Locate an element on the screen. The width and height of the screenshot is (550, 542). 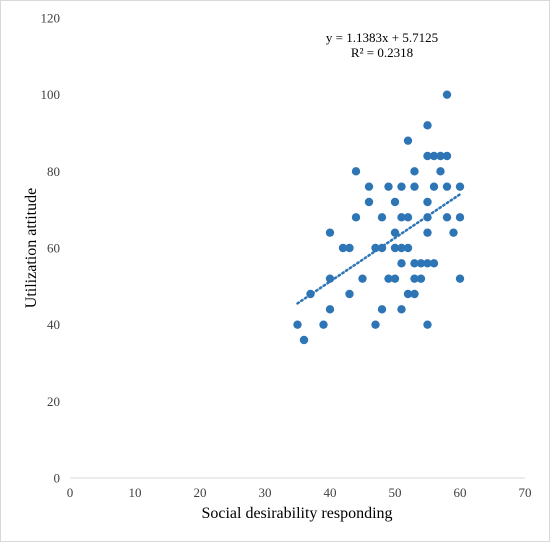
y-tick-label: 120 is located at coordinates (51, 18).